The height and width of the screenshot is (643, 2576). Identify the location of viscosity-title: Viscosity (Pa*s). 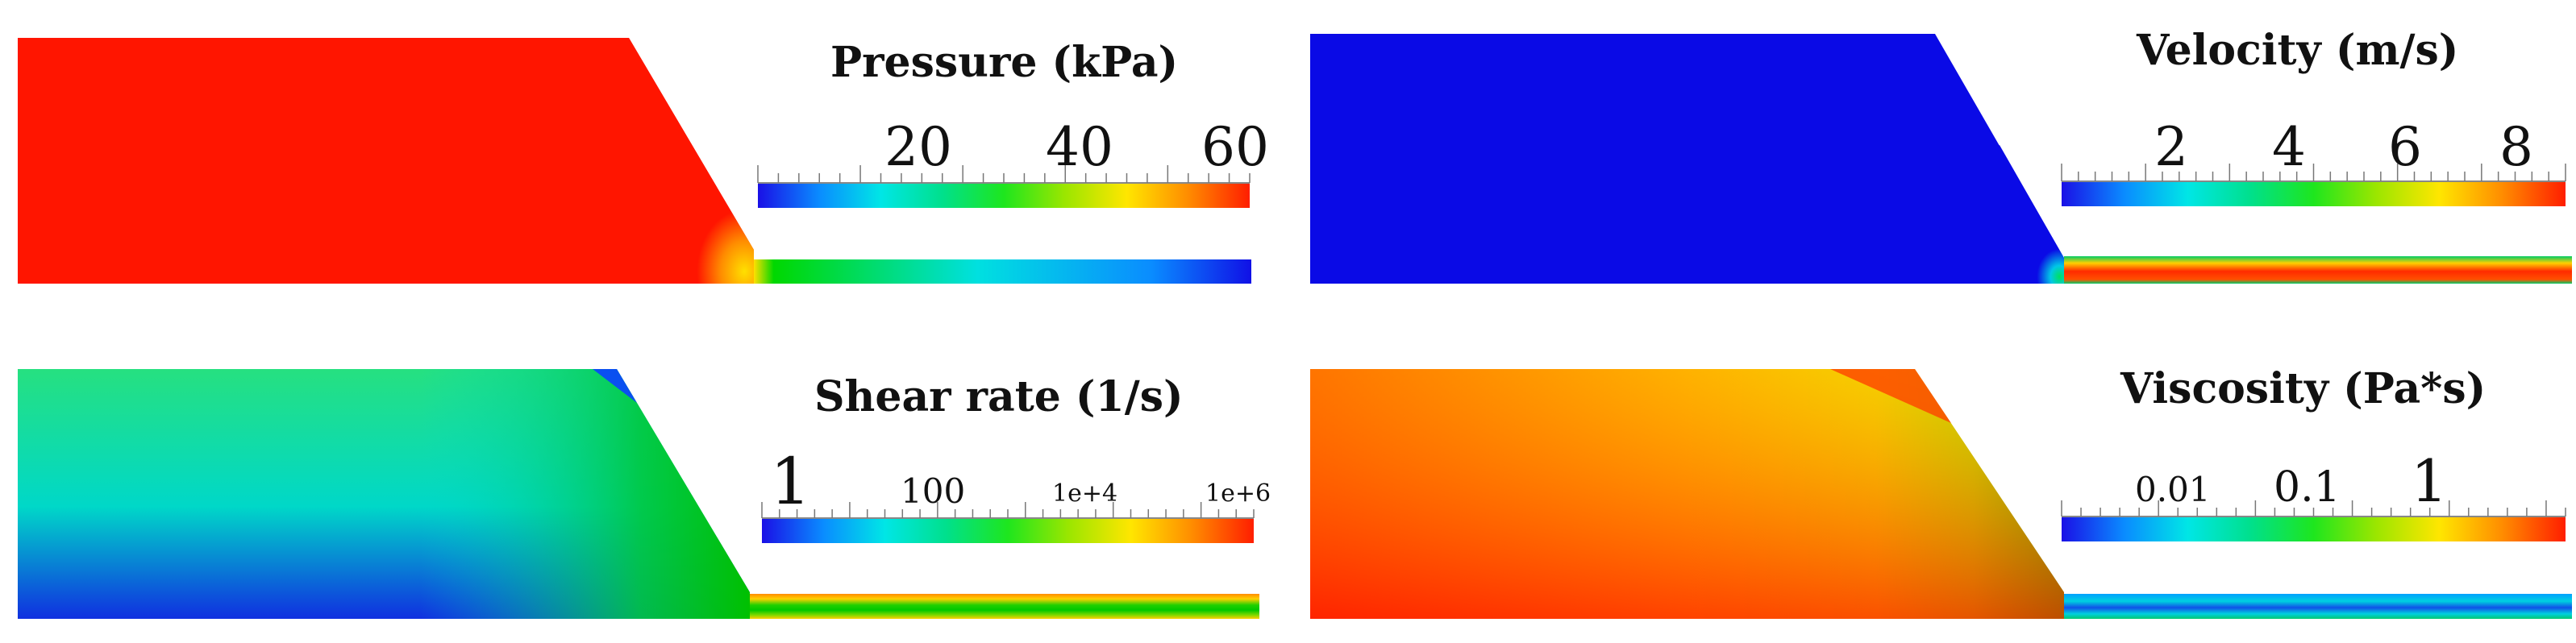
(2303, 388).